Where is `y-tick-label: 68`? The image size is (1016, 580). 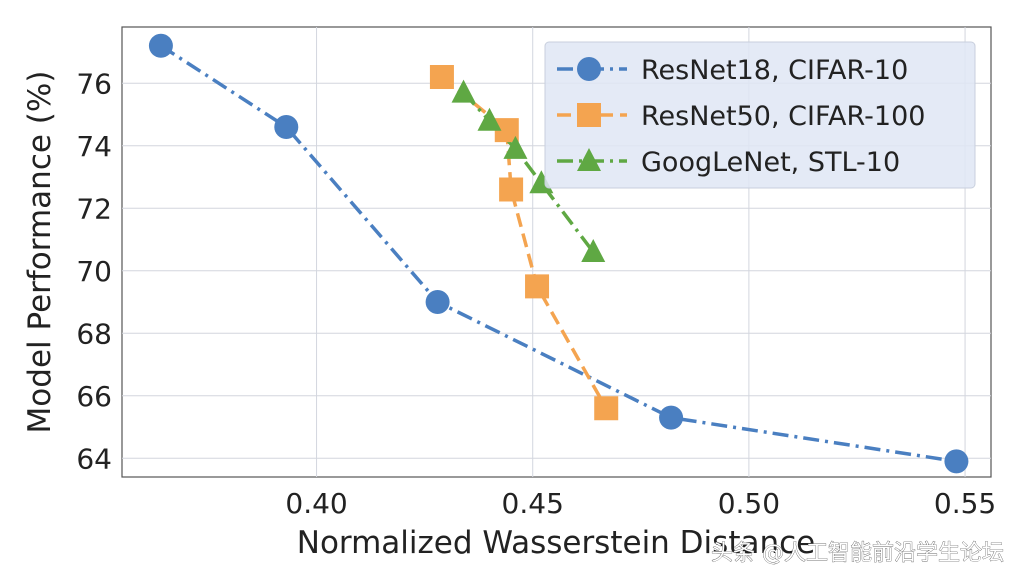
y-tick-label: 68 is located at coordinates (94, 333).